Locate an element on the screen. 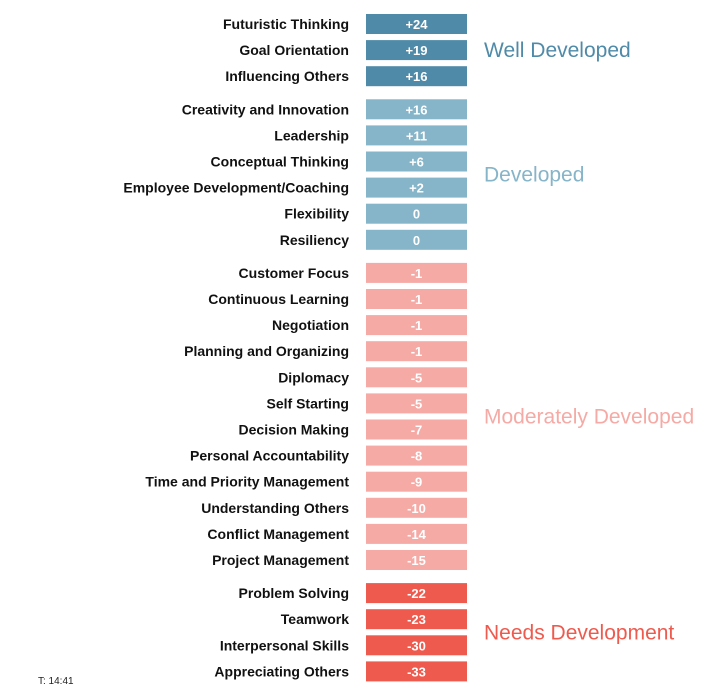 The width and height of the screenshot is (719, 688). bar-value-teamwork: -23 is located at coordinates (416, 619).